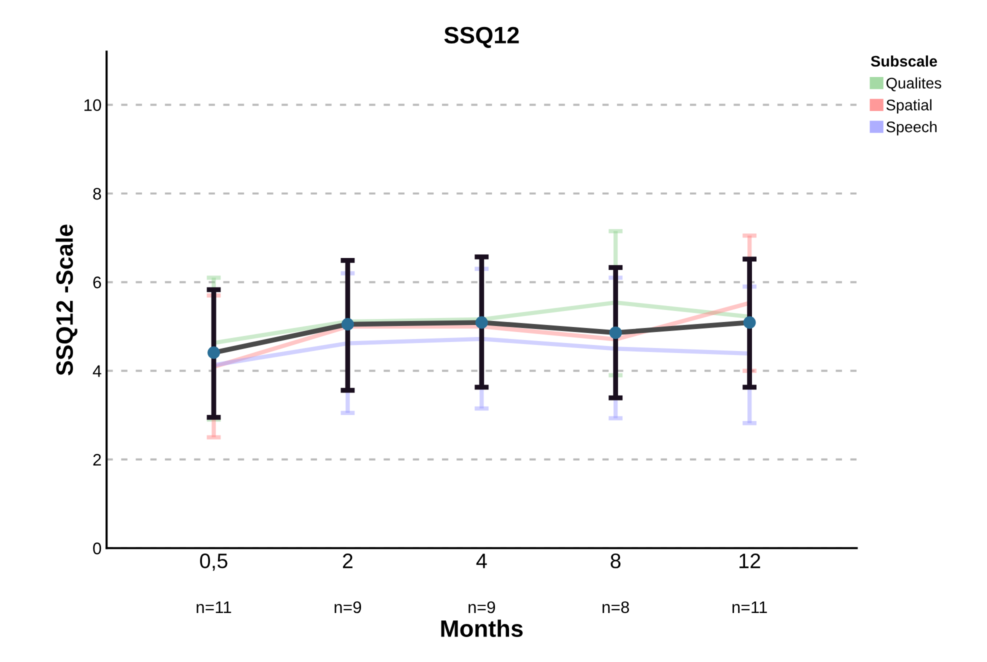 The image size is (987, 662). I want to click on legend-label: Qualites, so click(914, 84).